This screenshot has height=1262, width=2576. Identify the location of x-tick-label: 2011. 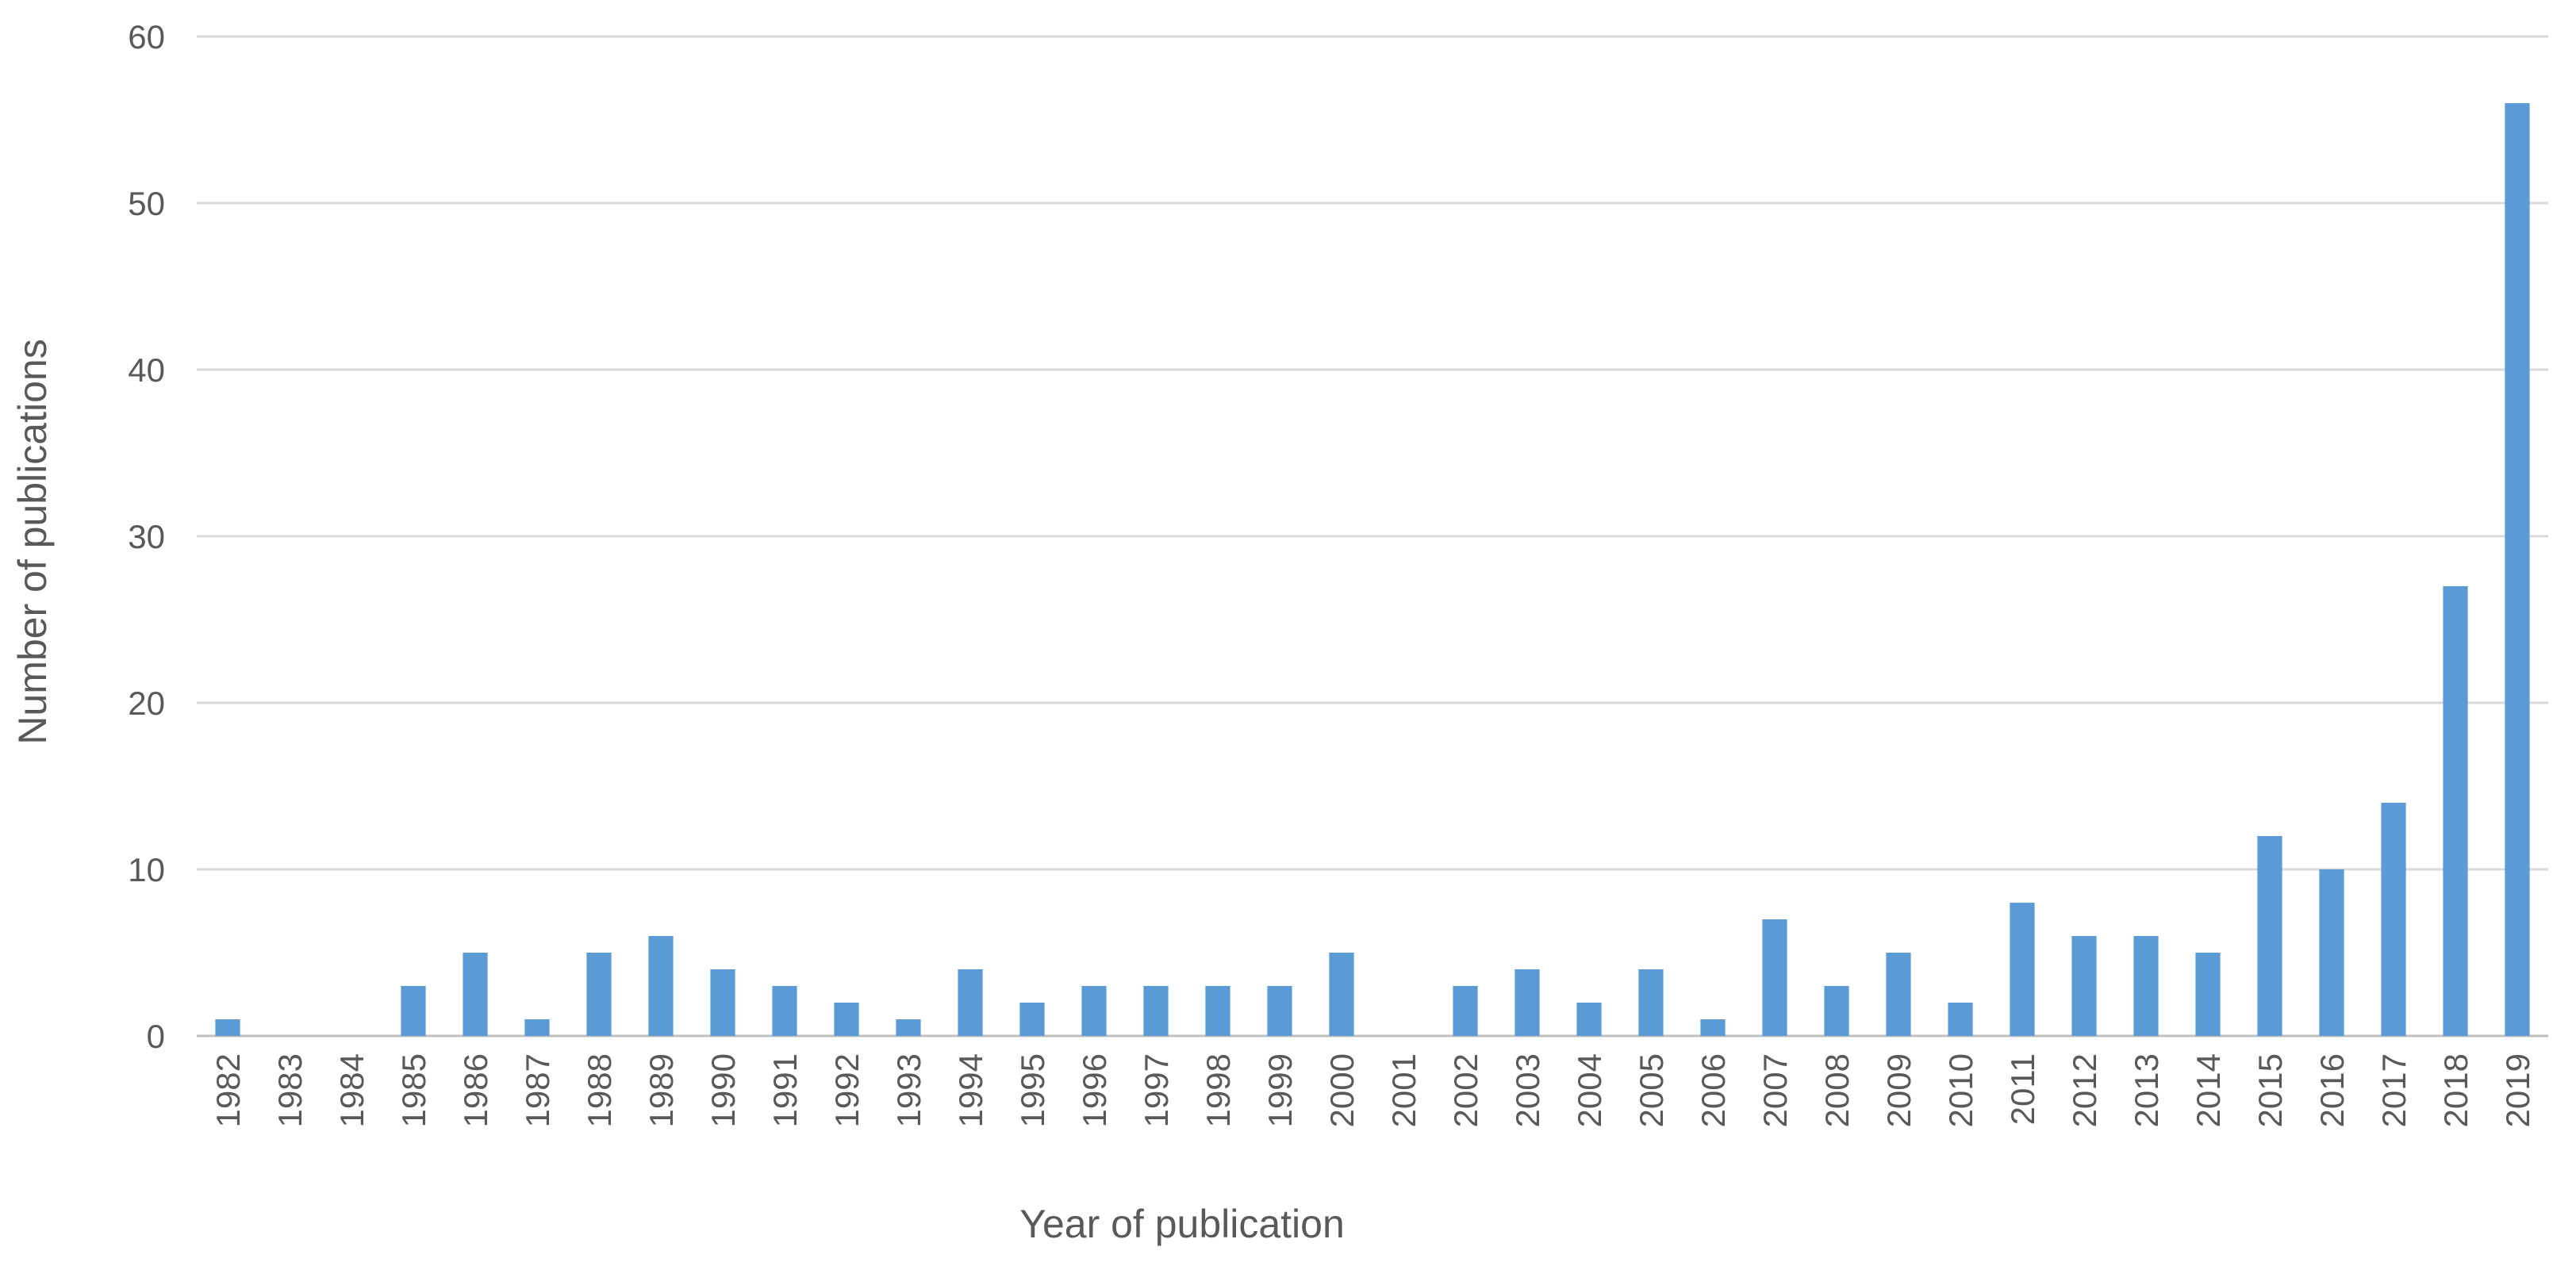
(2023, 1089).